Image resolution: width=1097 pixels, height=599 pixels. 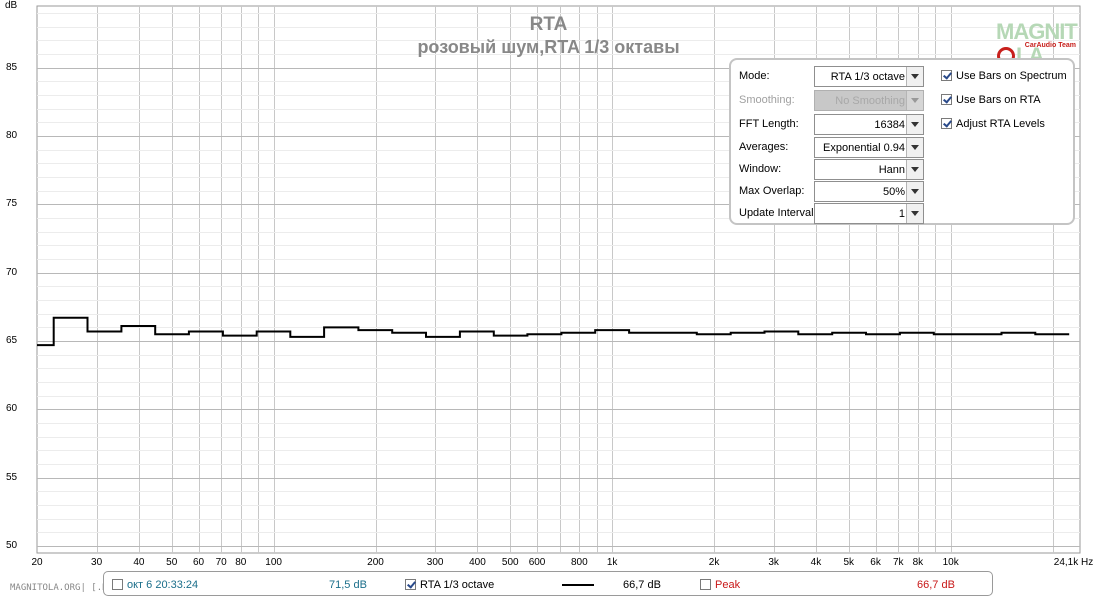 What do you see at coordinates (1066, 562) in the screenshot?
I see `x-tick-label: 24,1k` at bounding box center [1066, 562].